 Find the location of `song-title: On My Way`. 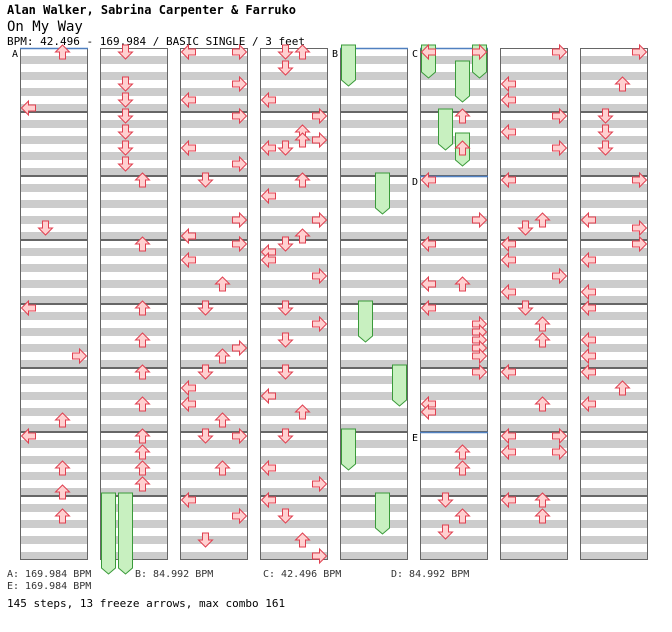

song-title: On My Way is located at coordinates (45, 27).